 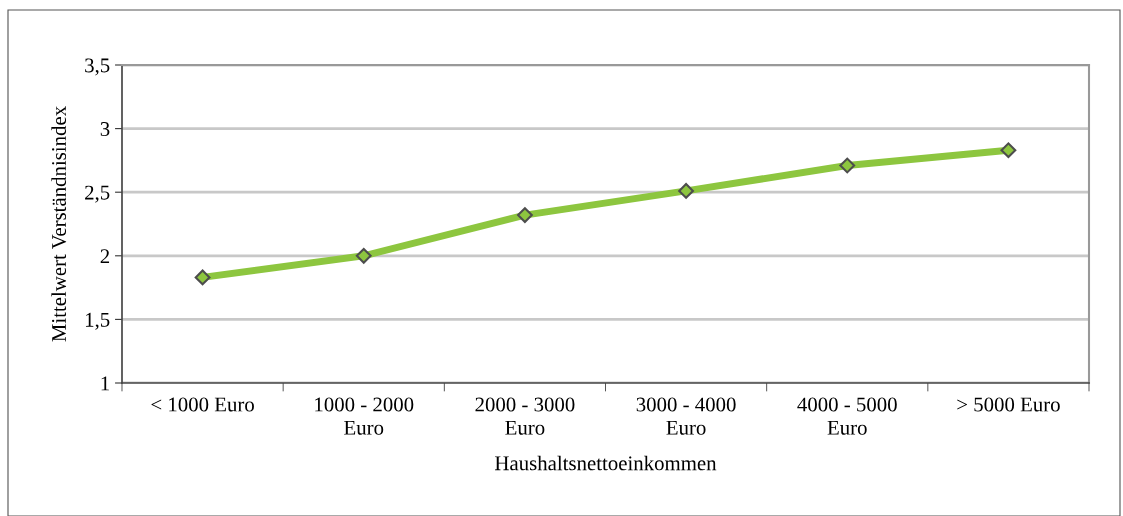 What do you see at coordinates (97, 67) in the screenshot?
I see `y-tick-label: 3,5` at bounding box center [97, 67].